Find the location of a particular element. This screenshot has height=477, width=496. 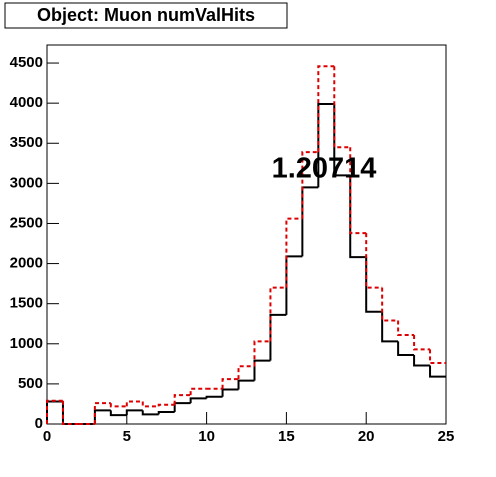

y-tick-label: 1000 is located at coordinates (26, 343).